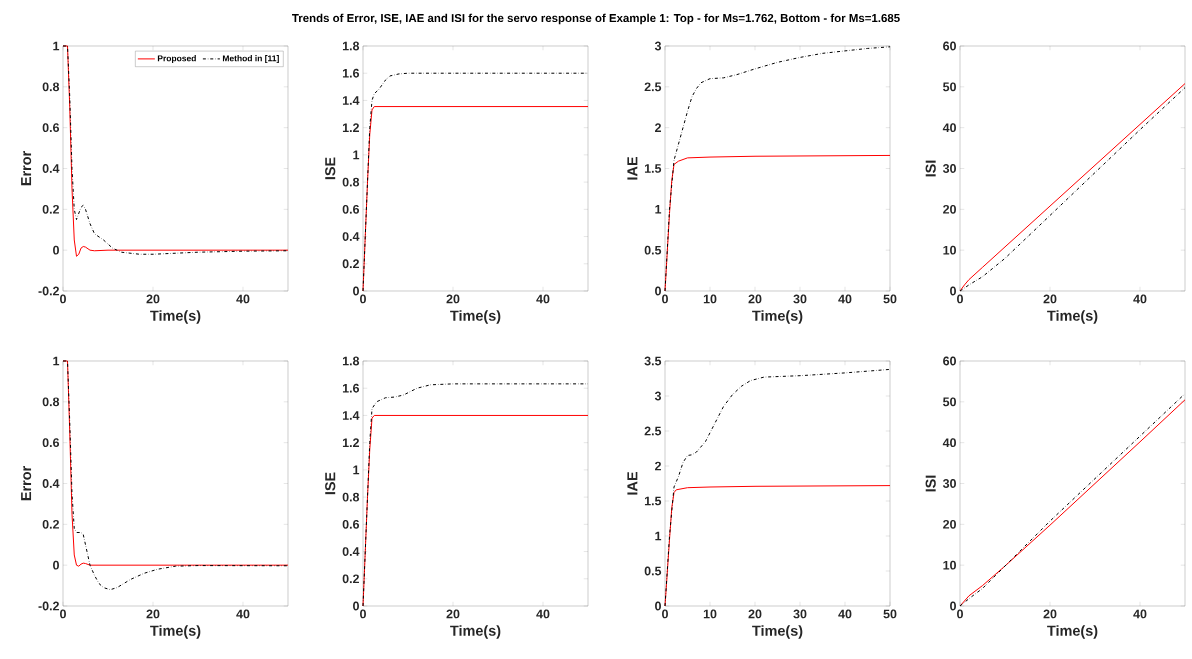  What do you see at coordinates (176, 59) in the screenshot?
I see `legend-label: Proposed` at bounding box center [176, 59].